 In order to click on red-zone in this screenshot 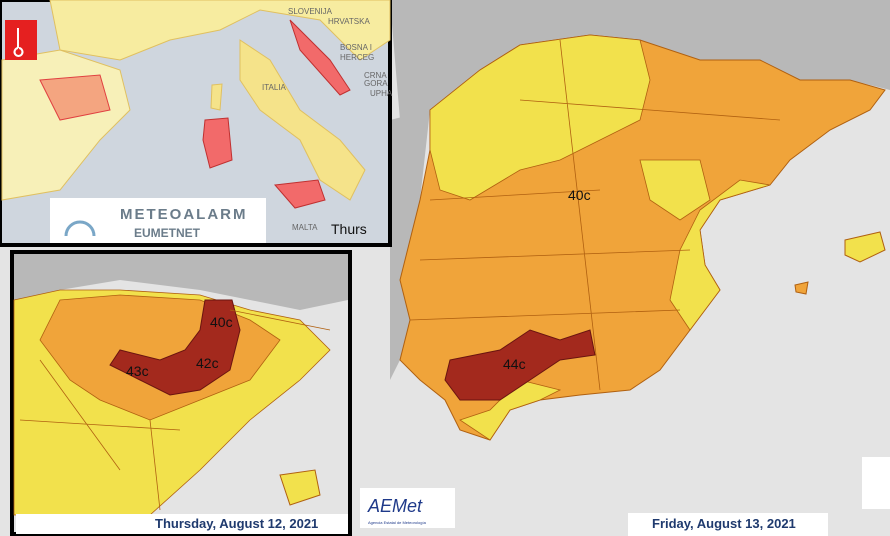, I will do `click(520, 365)`.